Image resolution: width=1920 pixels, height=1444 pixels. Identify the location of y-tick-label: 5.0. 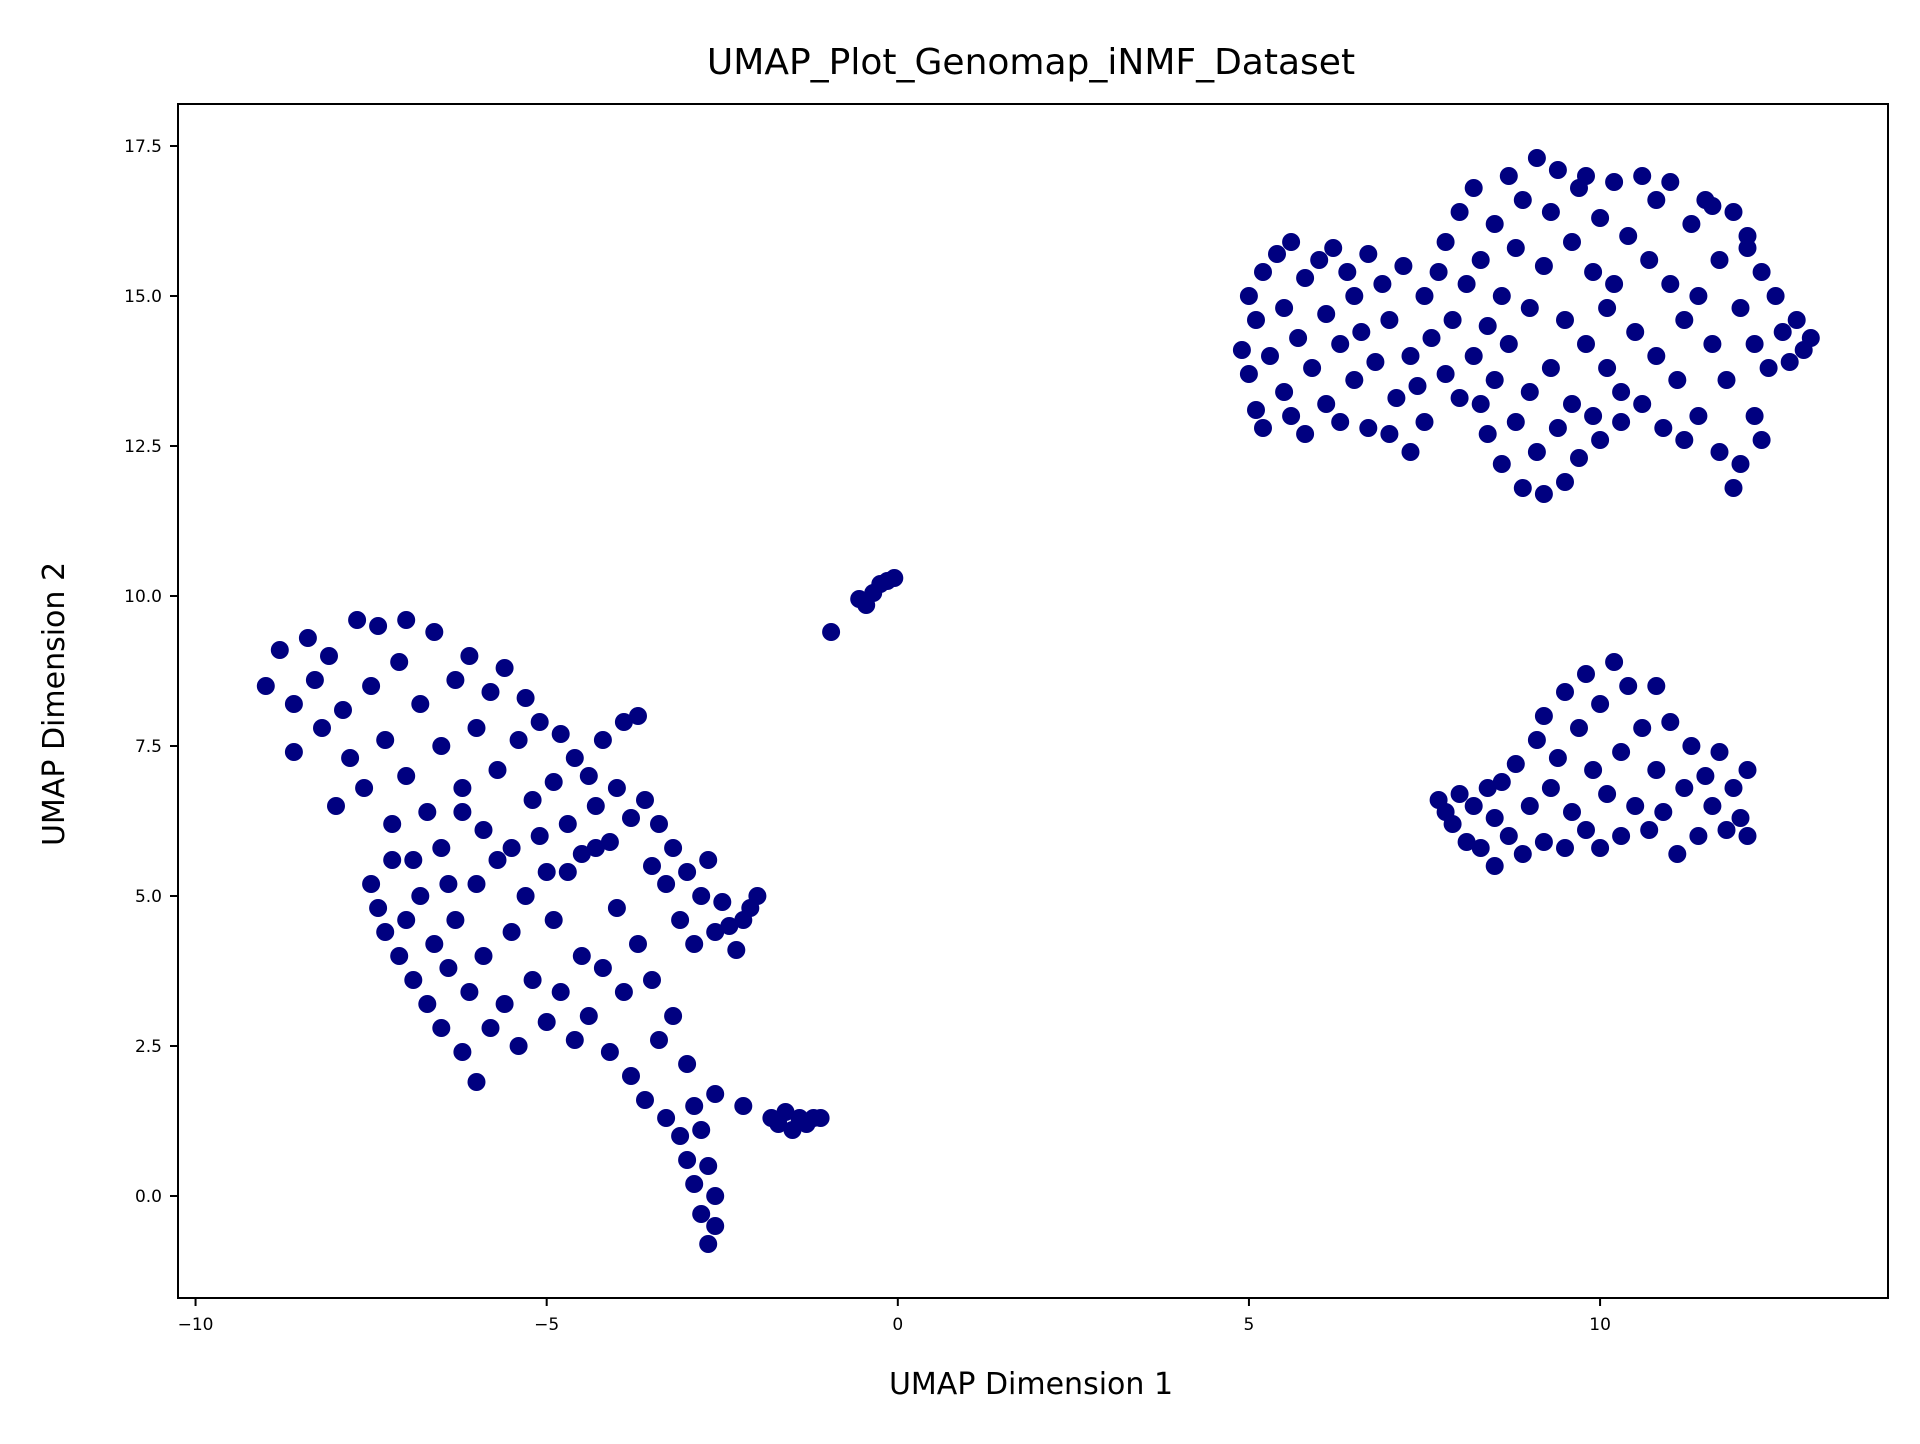
(148, 897).